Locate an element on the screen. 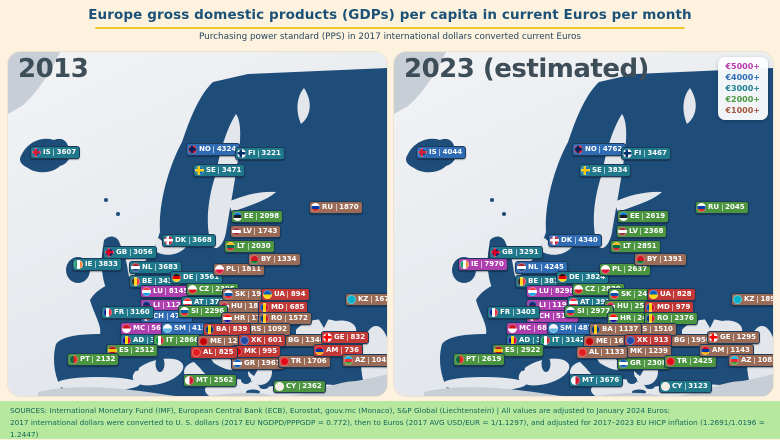 This screenshot has height=440, width=780. flag-icon-EE is located at coordinates (237, 216).